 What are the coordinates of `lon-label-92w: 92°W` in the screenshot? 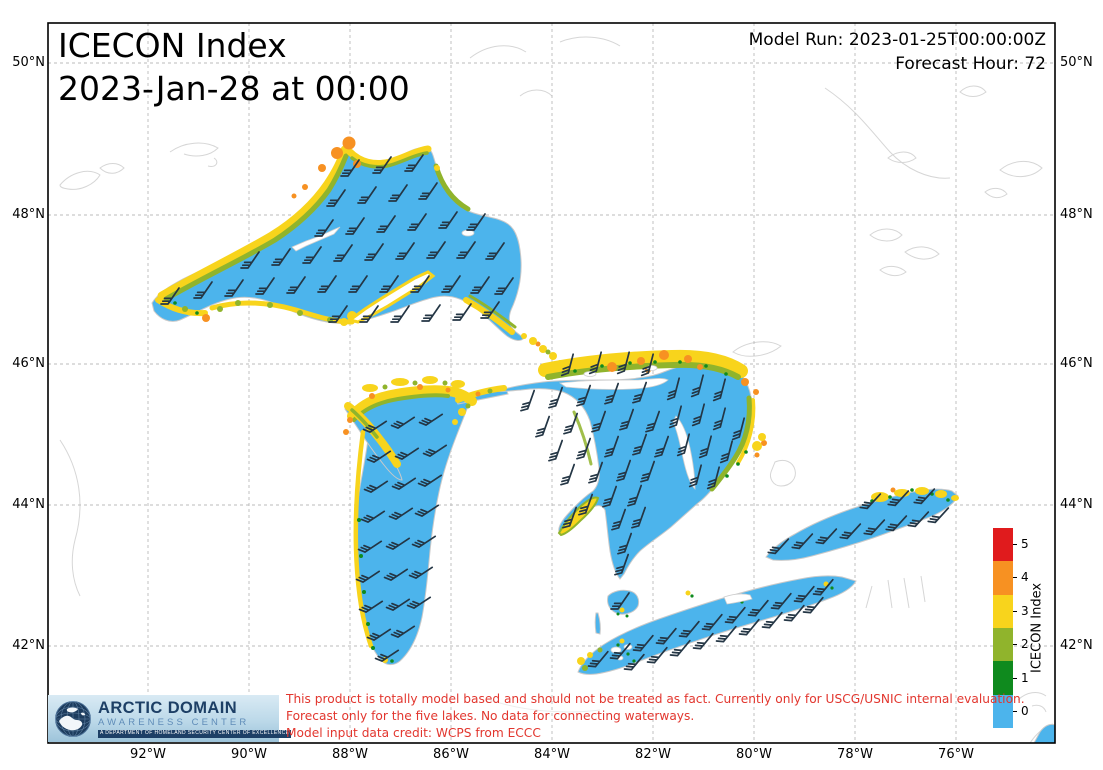 It's located at (148, 754).